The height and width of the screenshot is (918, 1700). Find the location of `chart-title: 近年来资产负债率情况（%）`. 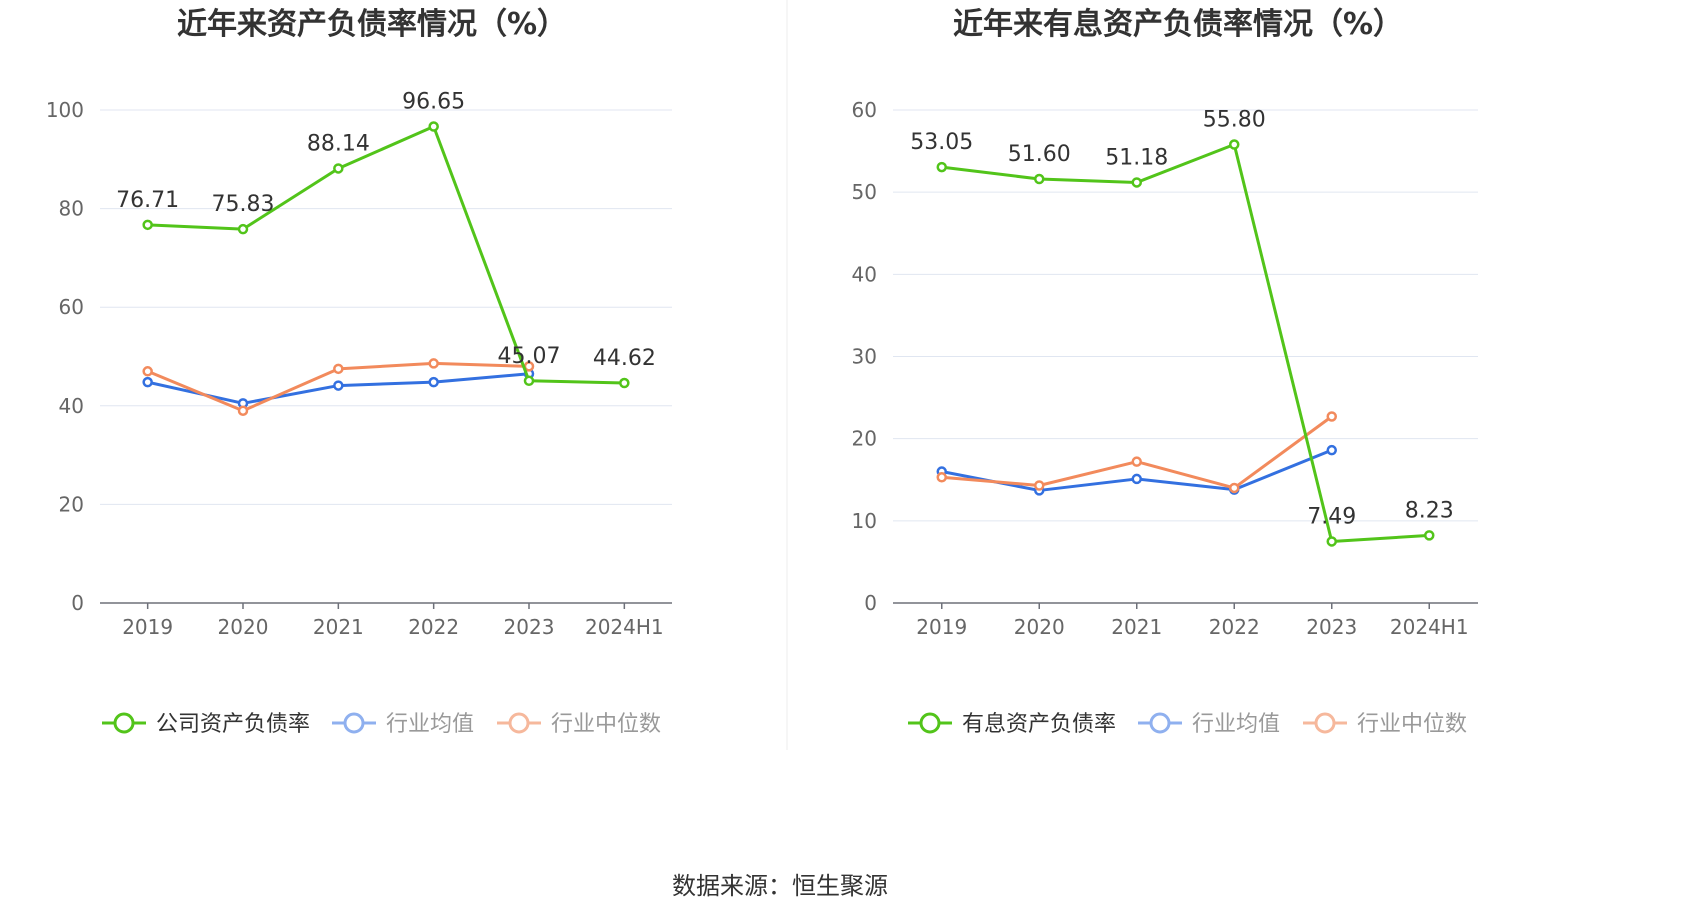

chart-title: 近年来资产负债率情况（%） is located at coordinates (372, 24).